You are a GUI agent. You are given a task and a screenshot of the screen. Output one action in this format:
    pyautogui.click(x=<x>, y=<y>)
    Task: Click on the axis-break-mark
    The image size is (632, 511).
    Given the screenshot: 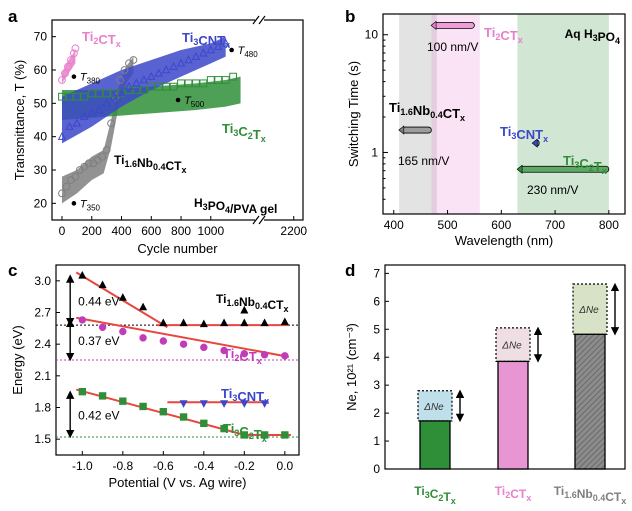 What is the action you would take?
    pyautogui.click(x=256, y=220)
    